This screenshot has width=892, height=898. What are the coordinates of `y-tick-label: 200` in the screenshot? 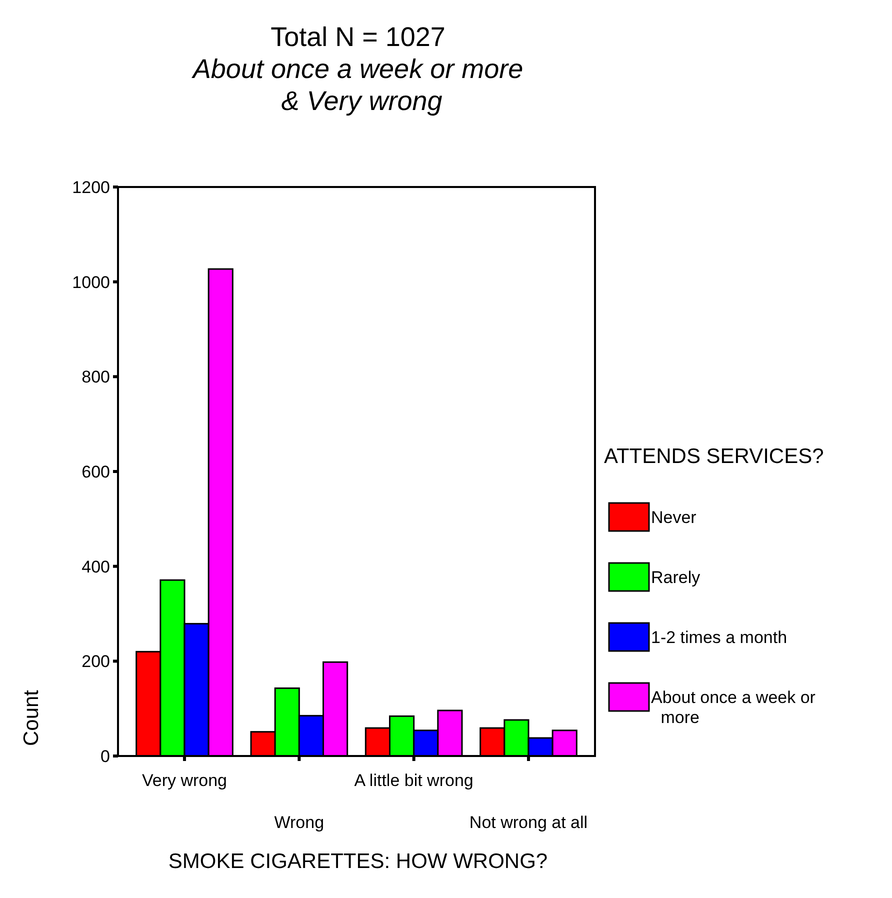 It's located at (96, 662).